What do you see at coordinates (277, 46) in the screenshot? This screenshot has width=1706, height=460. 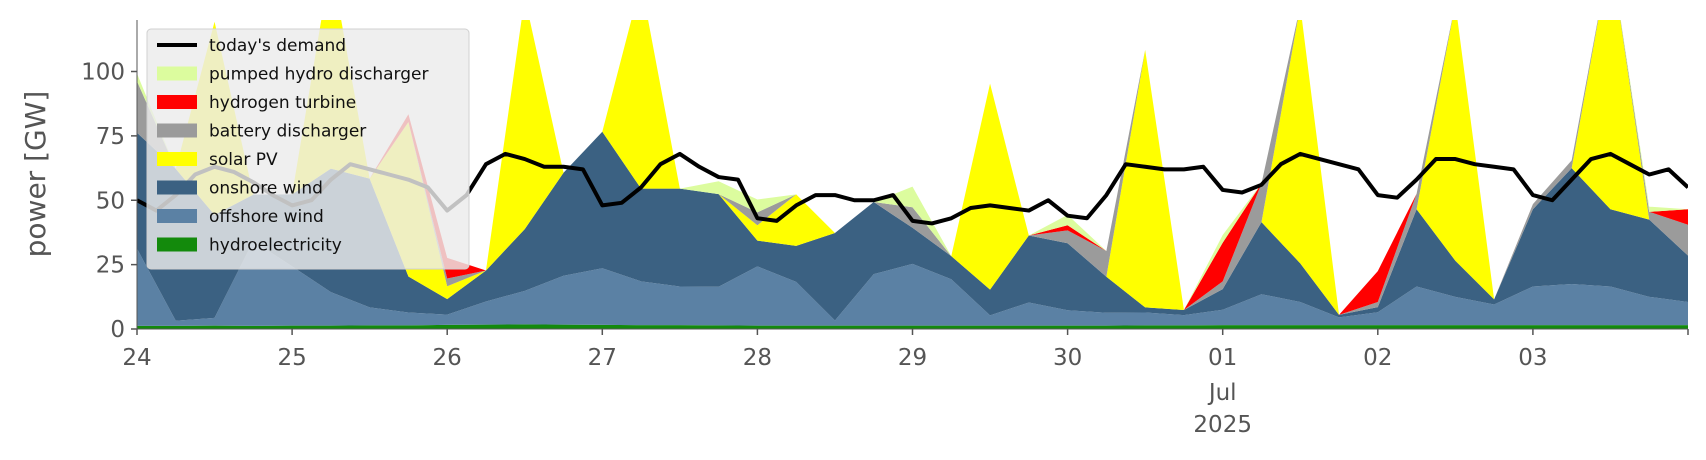 I see `legend-label-today-s-demand: today's demand` at bounding box center [277, 46].